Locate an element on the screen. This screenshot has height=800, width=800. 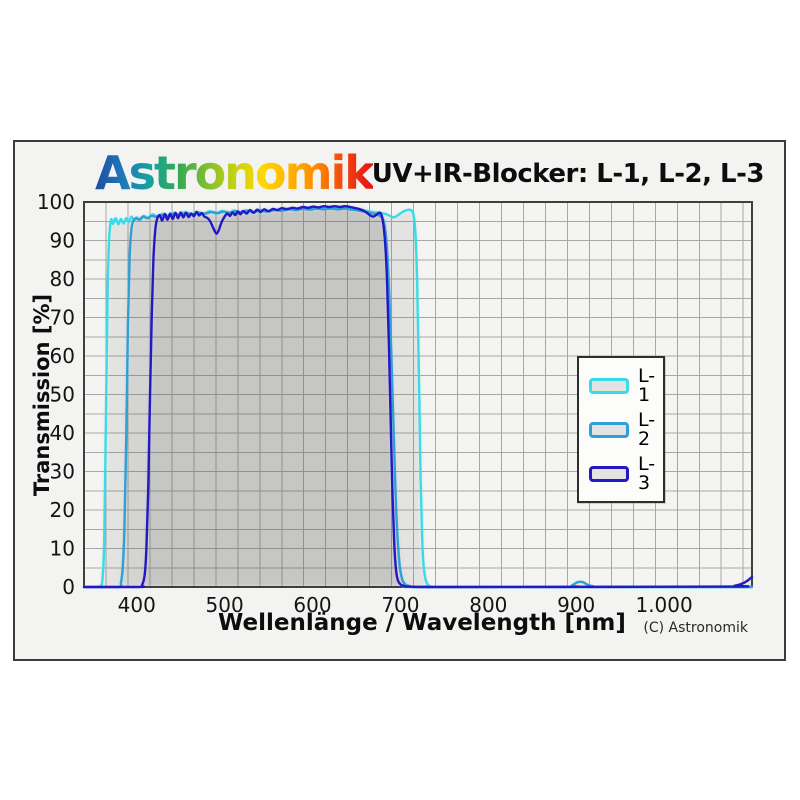
y-tick-label: 20 is located at coordinates (62, 510).